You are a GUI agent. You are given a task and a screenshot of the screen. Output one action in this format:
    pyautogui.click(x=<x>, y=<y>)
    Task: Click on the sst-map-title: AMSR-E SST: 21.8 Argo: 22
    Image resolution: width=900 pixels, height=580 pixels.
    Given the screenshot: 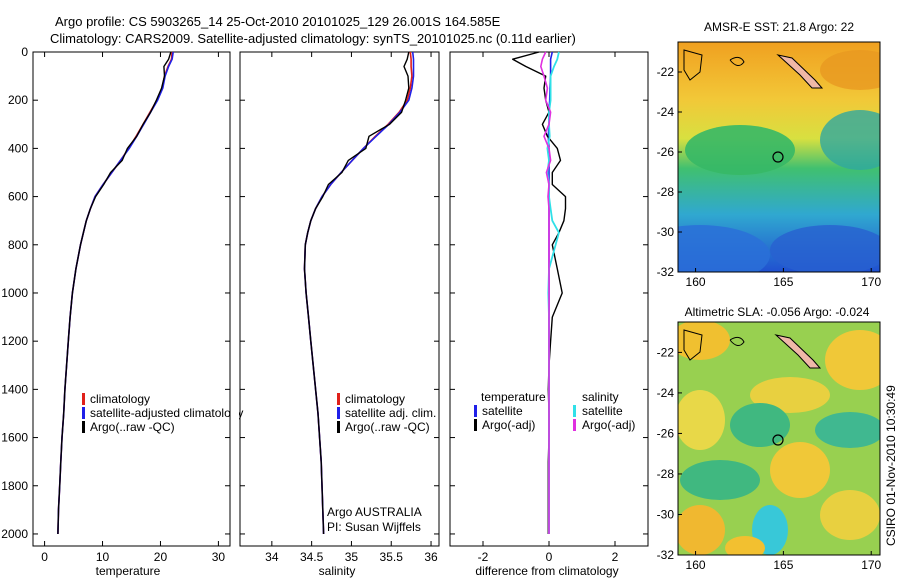 What is the action you would take?
    pyautogui.click(x=779, y=27)
    